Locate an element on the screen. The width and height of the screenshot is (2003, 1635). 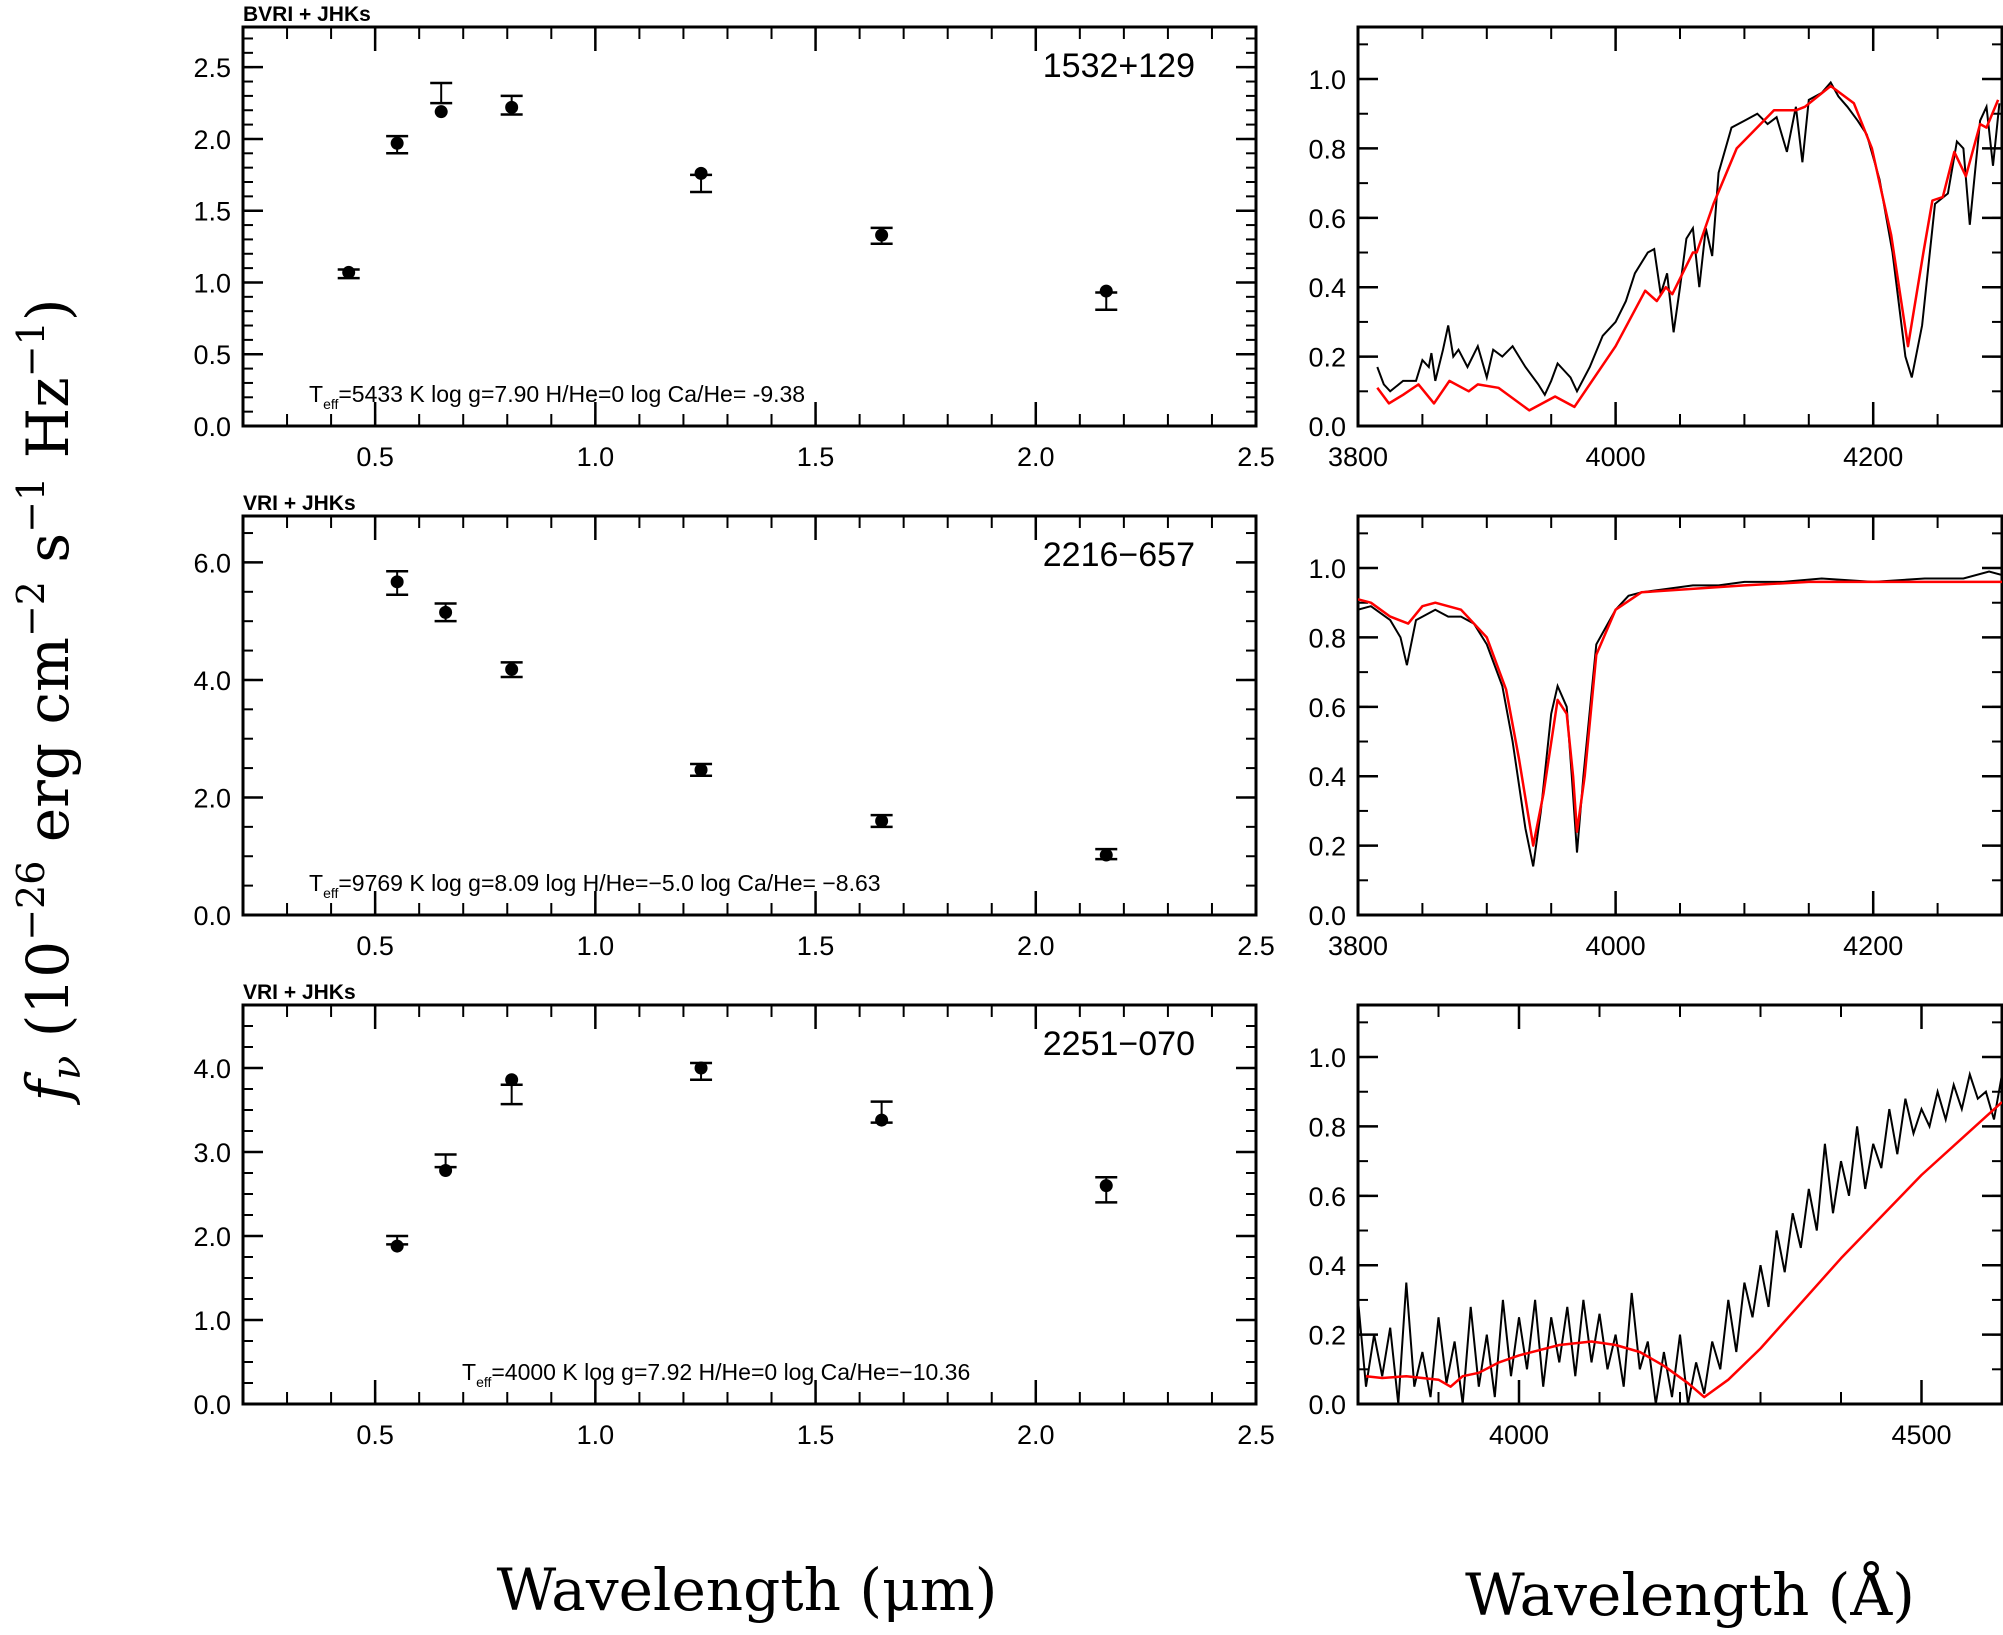
spec-y-tick-label: 0.4 is located at coordinates (1327, 1266).